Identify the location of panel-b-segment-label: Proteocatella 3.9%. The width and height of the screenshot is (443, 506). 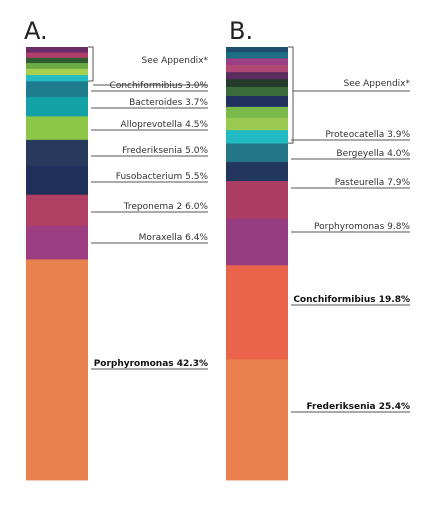
(367, 135).